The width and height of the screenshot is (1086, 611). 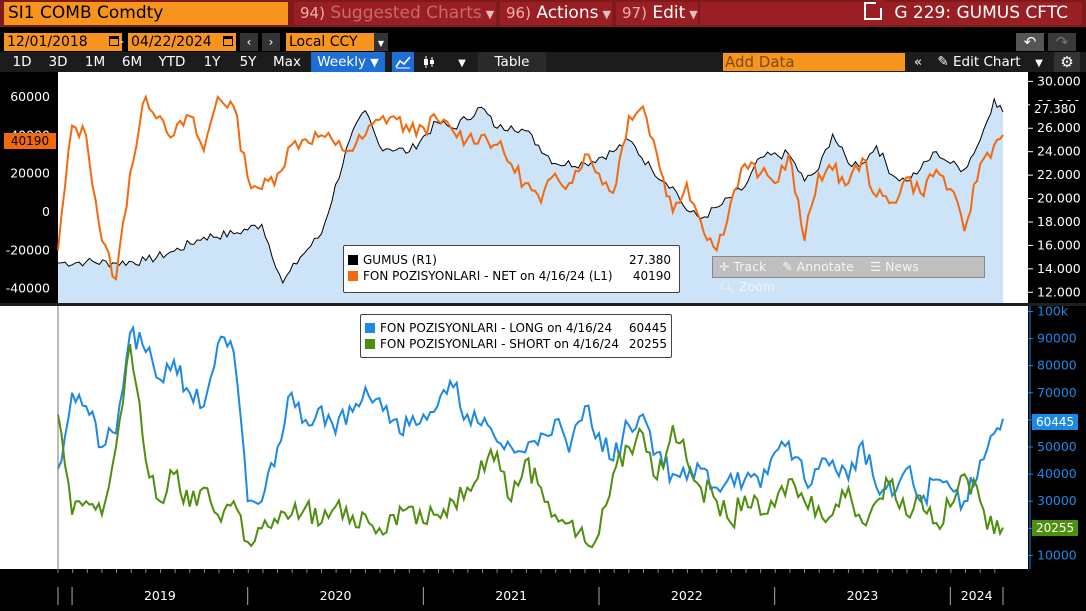 I want to click on start-date-field: 12/01/2018, so click(x=63, y=42).